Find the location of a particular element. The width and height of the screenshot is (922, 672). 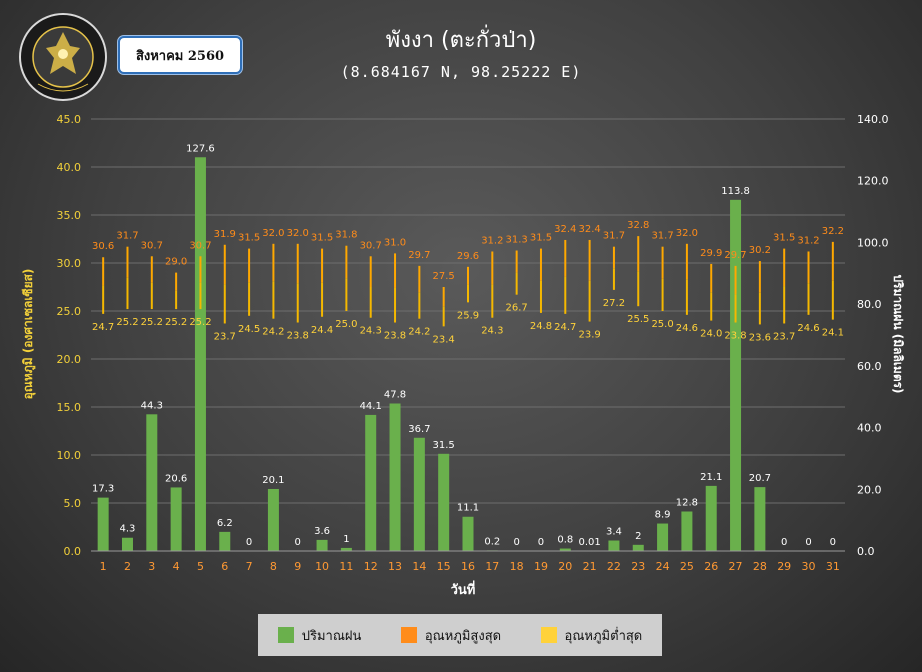

tmin-value-label: 25.5 is located at coordinates (638, 319).